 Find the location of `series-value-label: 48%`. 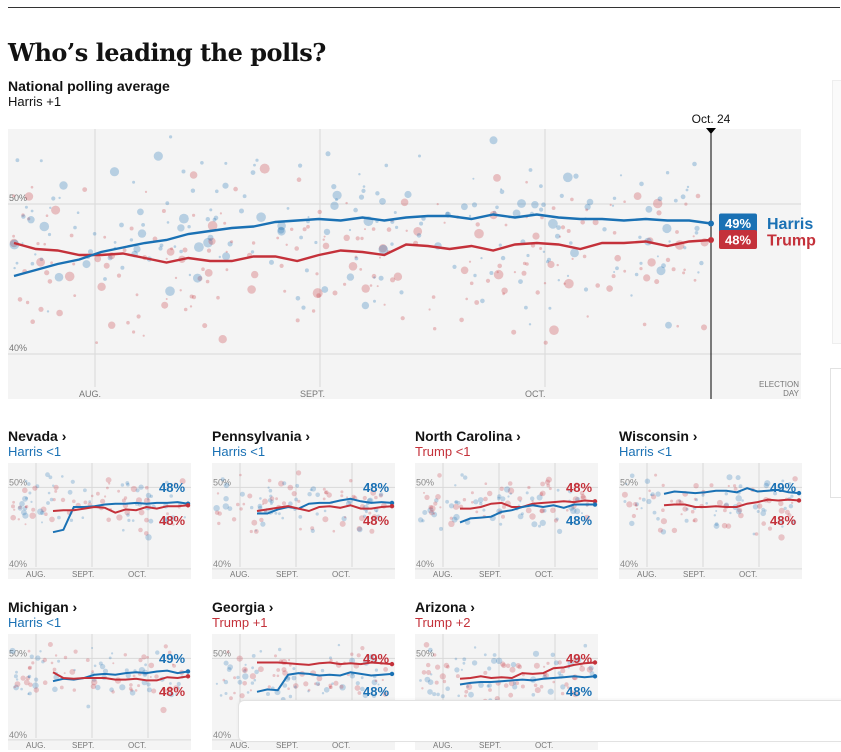

series-value-label: 48% is located at coordinates (172, 520).